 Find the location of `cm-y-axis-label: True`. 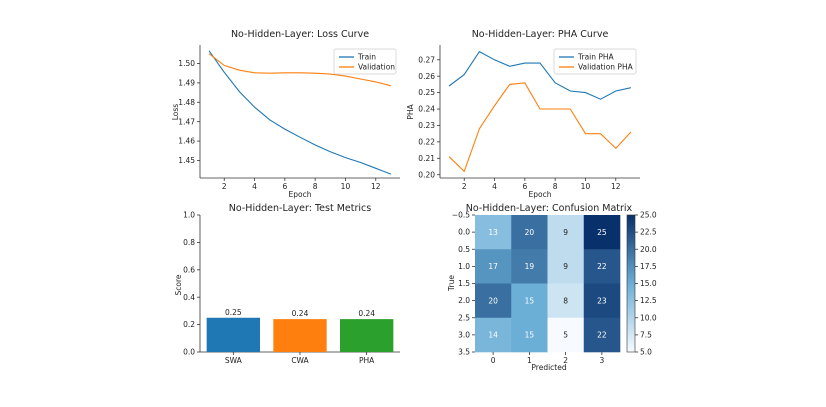

cm-y-axis-label: True is located at coordinates (451, 283).